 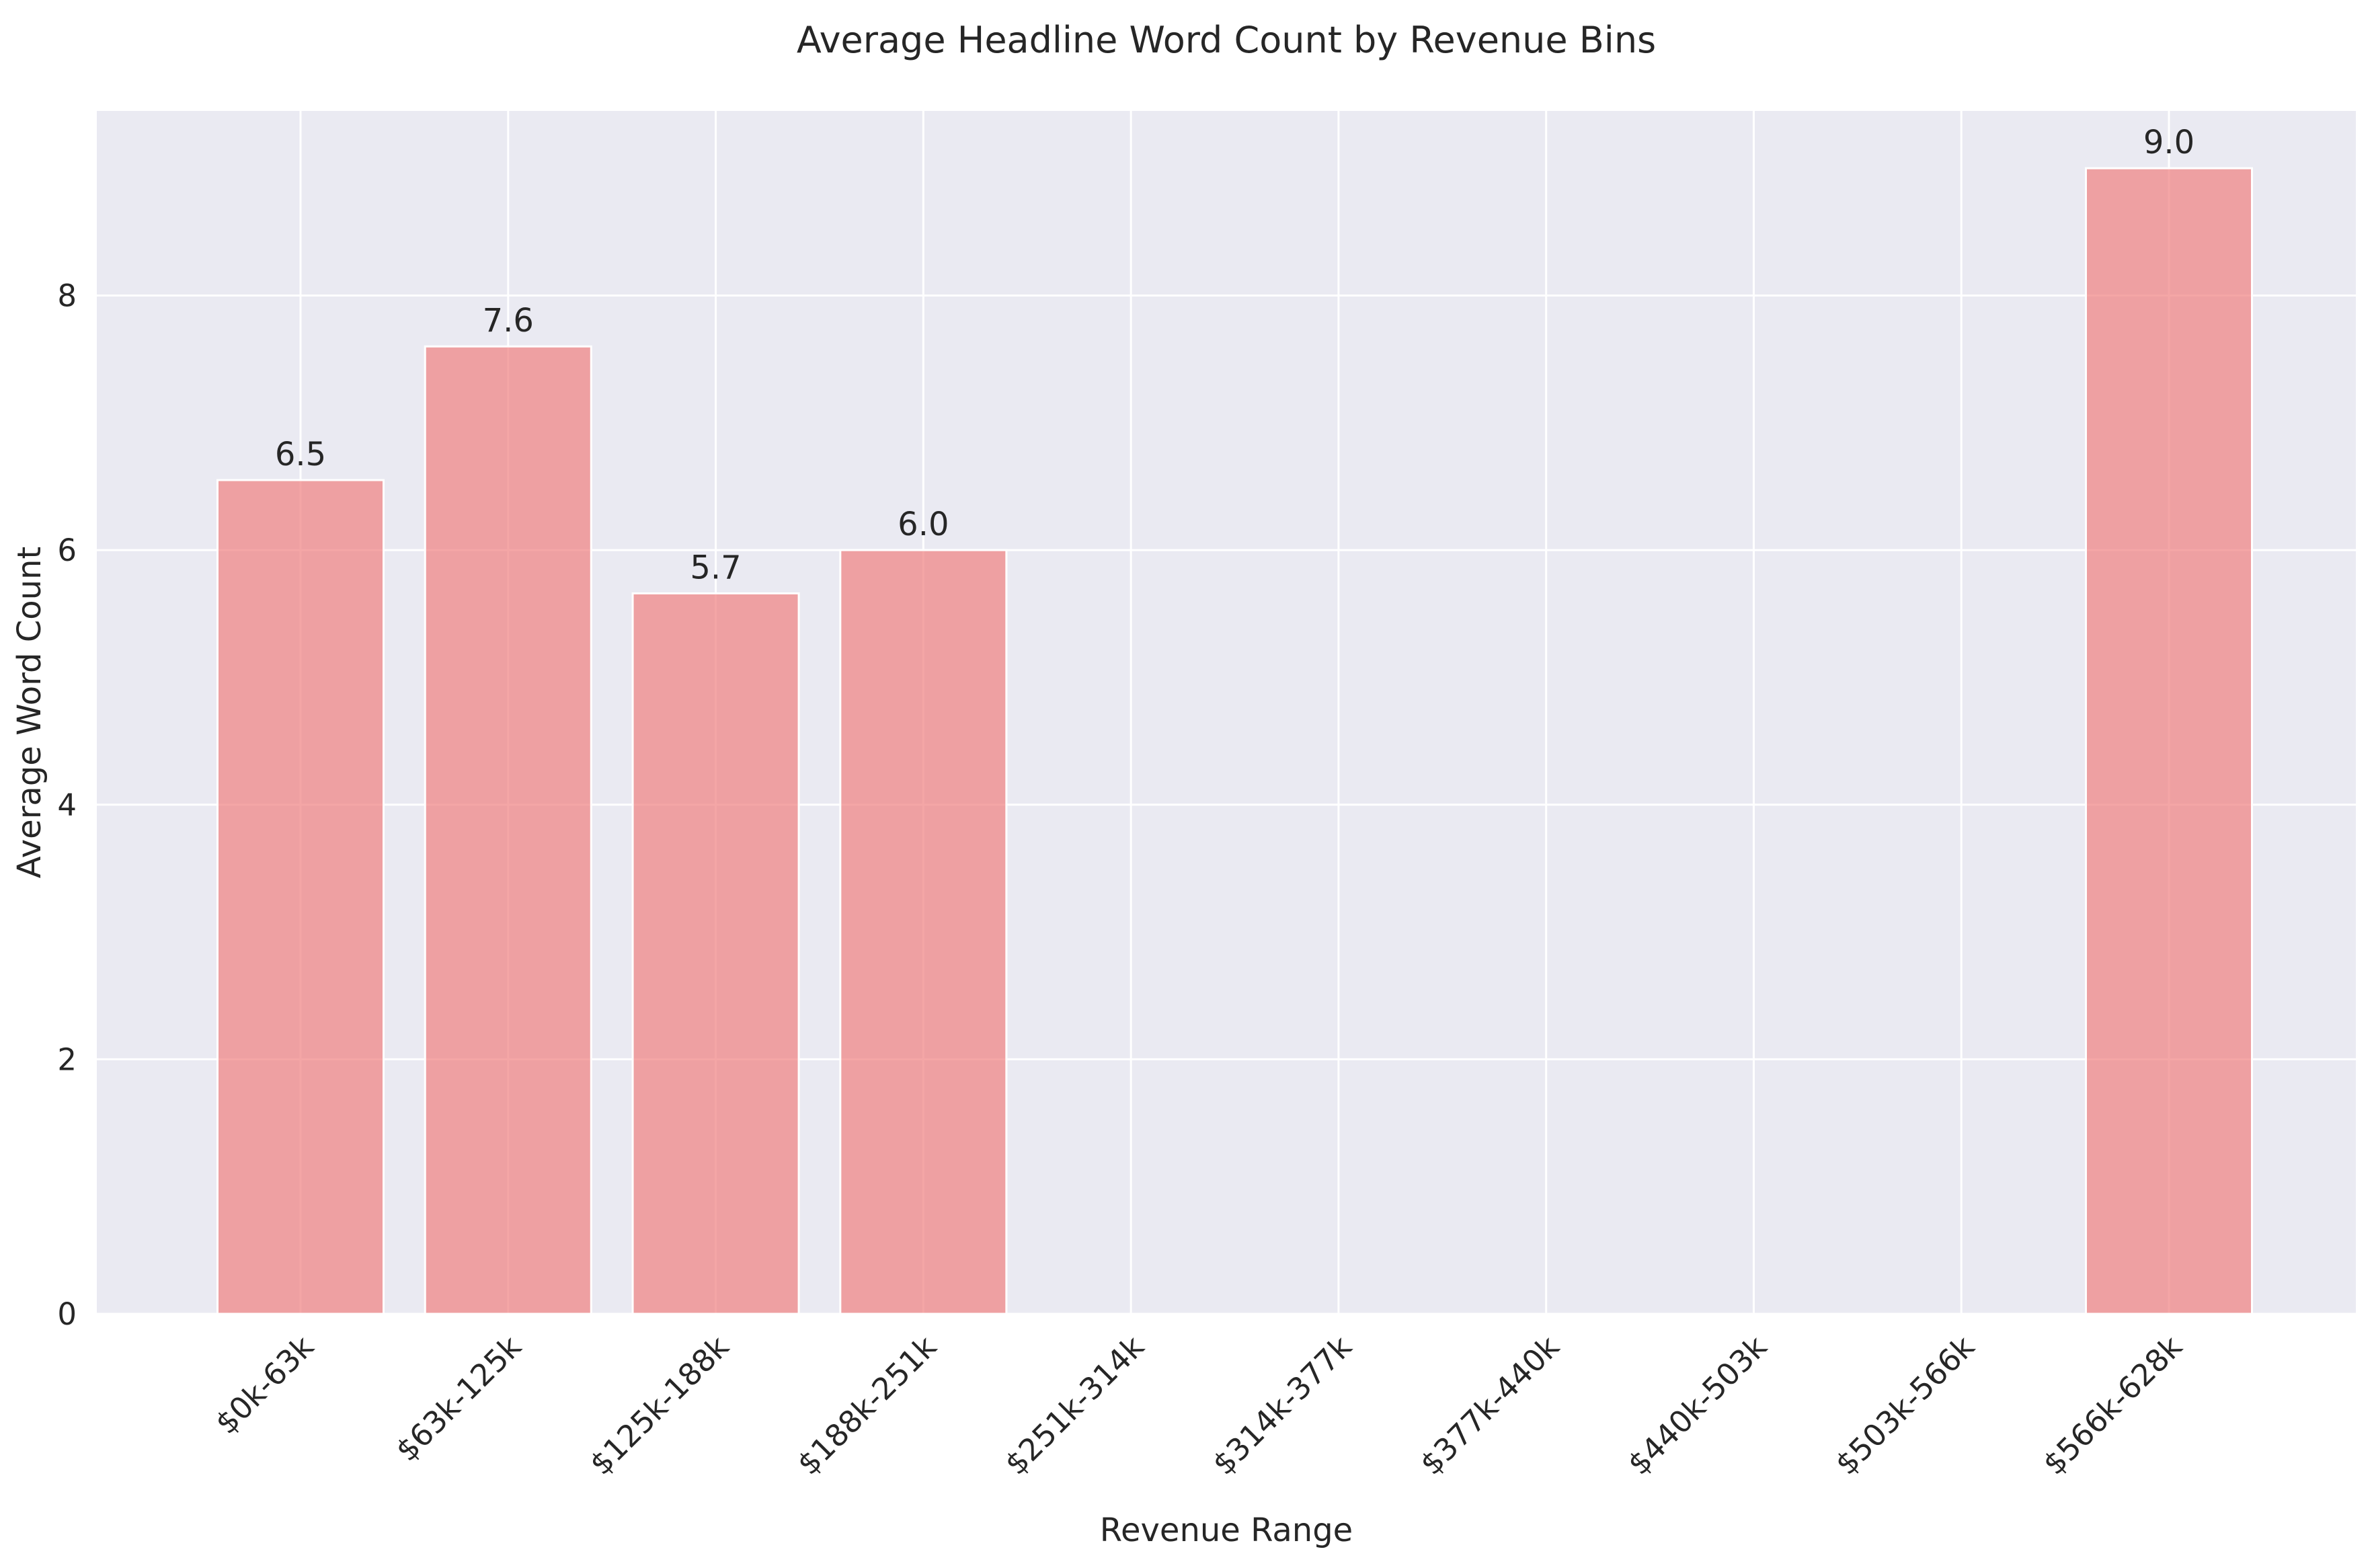 I want to click on x-tick-label: $377k-440k, so click(x=1490, y=1405).